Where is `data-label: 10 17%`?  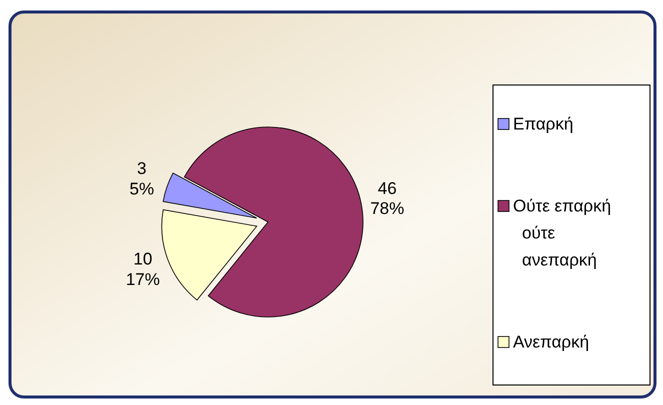
data-label: 10 17% is located at coordinates (143, 269).